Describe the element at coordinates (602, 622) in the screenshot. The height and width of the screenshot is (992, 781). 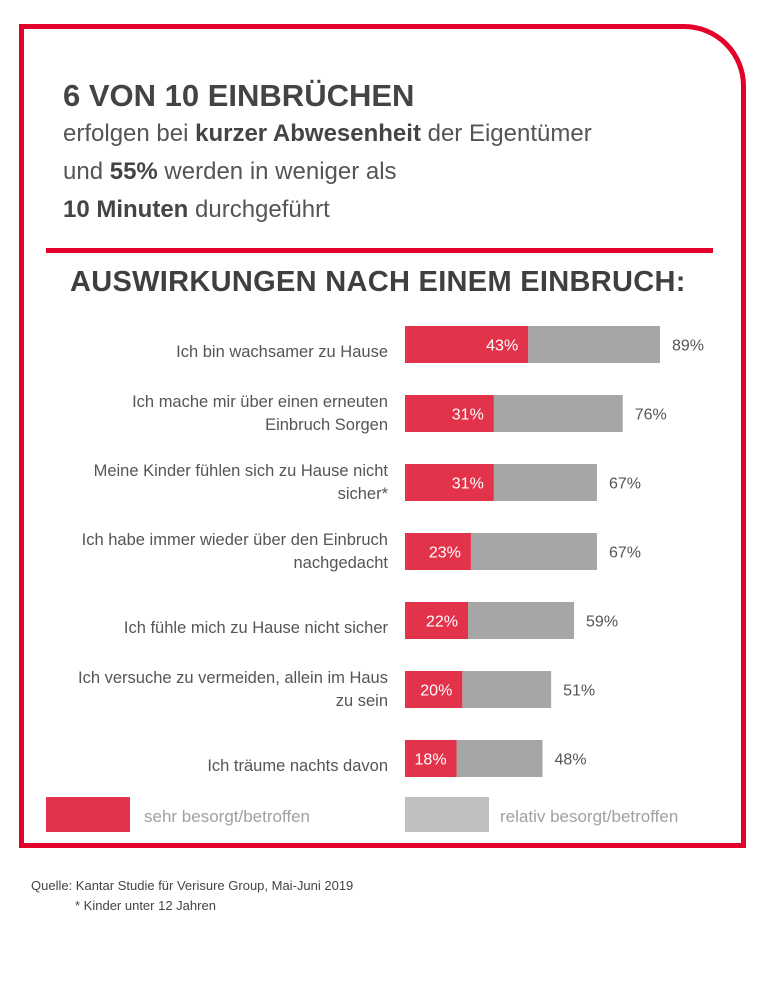
I see `value-label-secondary: 59%` at that location.